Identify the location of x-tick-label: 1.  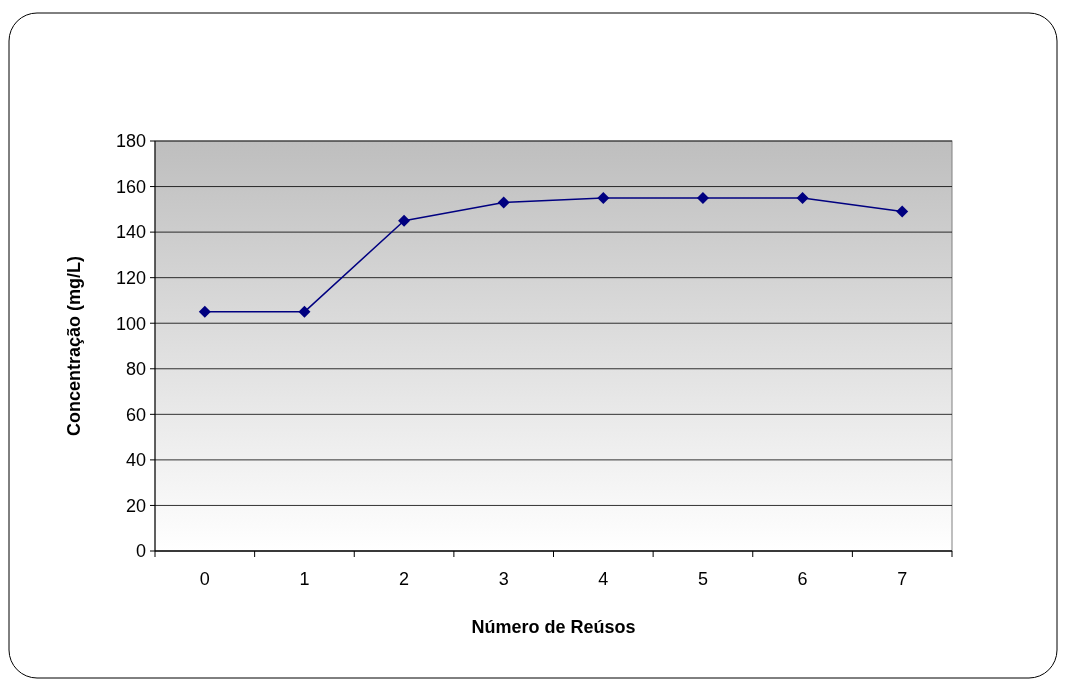
(304, 579).